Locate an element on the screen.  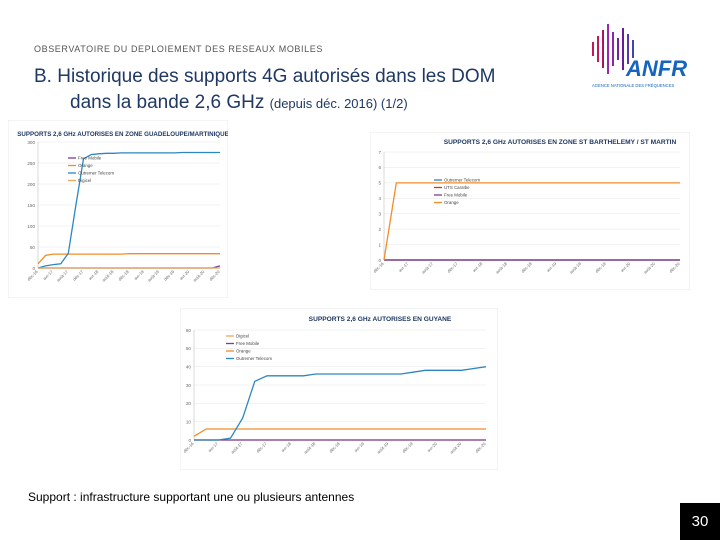
chart-title: SUPPORTS 2,6 GHz AUTORISES EN GUYANE is located at coordinates (380, 319).